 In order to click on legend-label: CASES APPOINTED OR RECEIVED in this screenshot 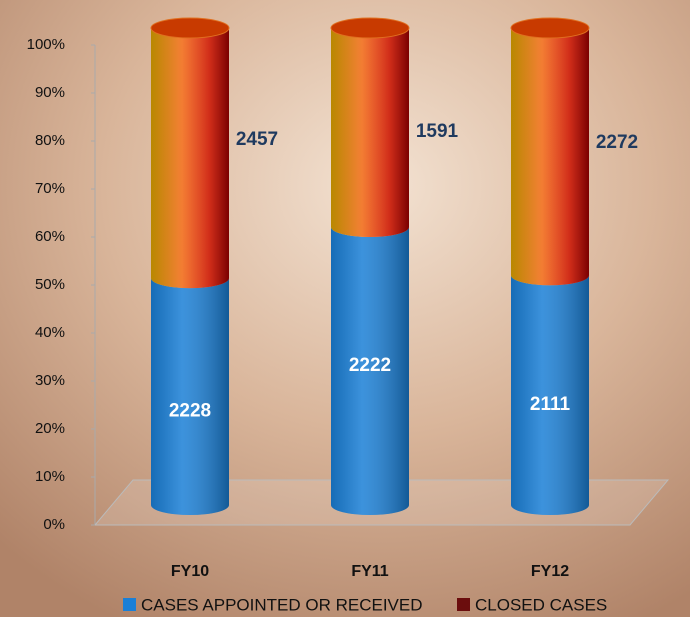, I will do `click(282, 604)`.